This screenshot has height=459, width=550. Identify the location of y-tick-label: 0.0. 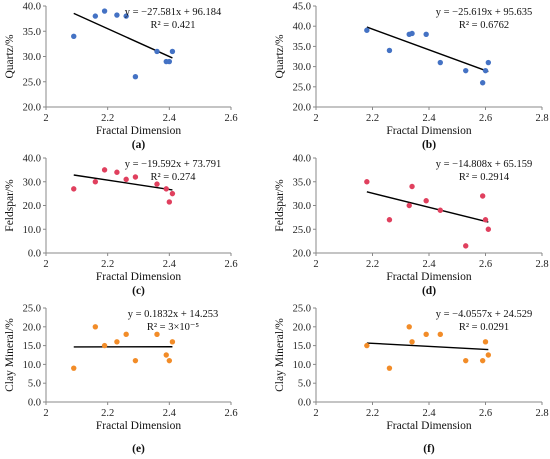
(34, 254).